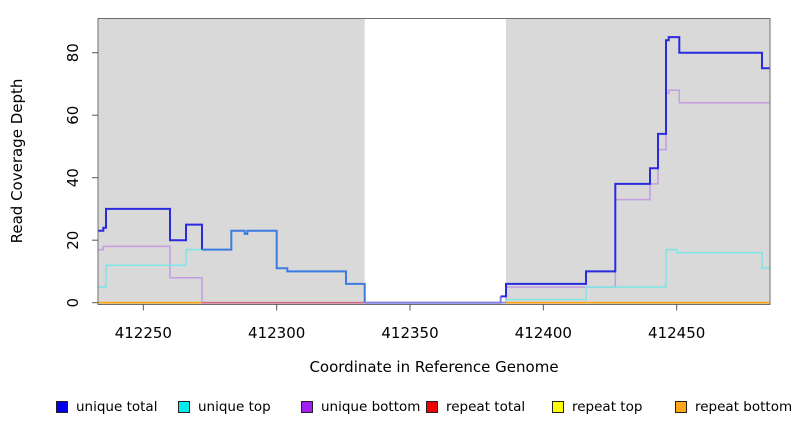 The image size is (792, 432). I want to click on legend-item-repeat-top: repeat top, so click(597, 407).